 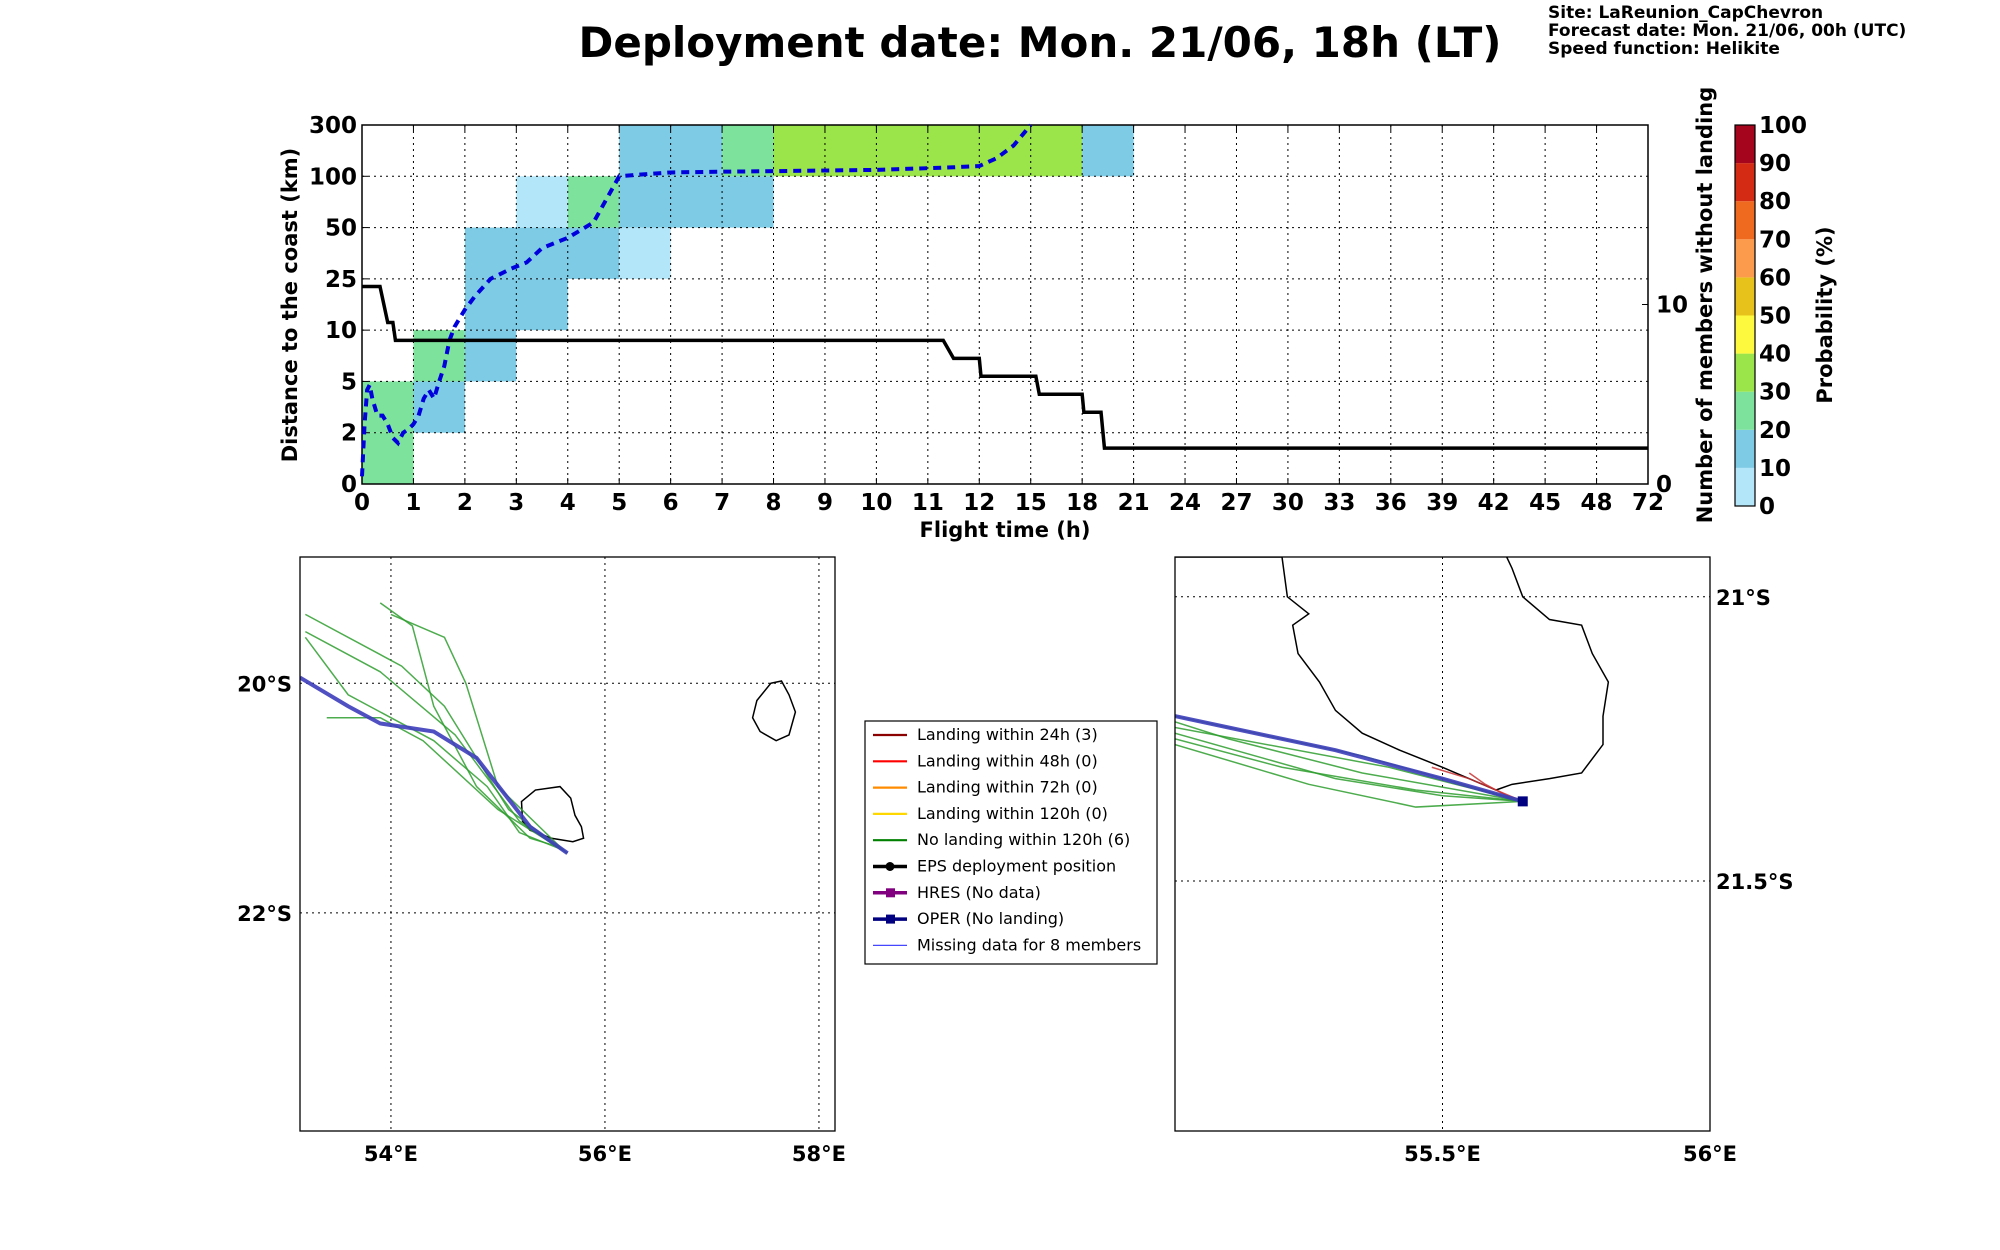 I want to click on x-tick-label: 21, so click(x=1134, y=503).